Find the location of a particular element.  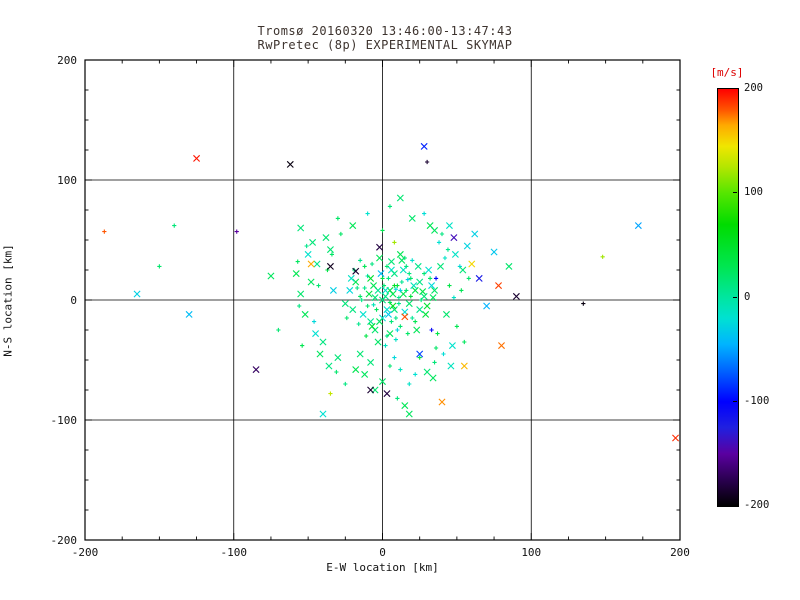

y-tick-label: 200 is located at coordinates (67, 60).